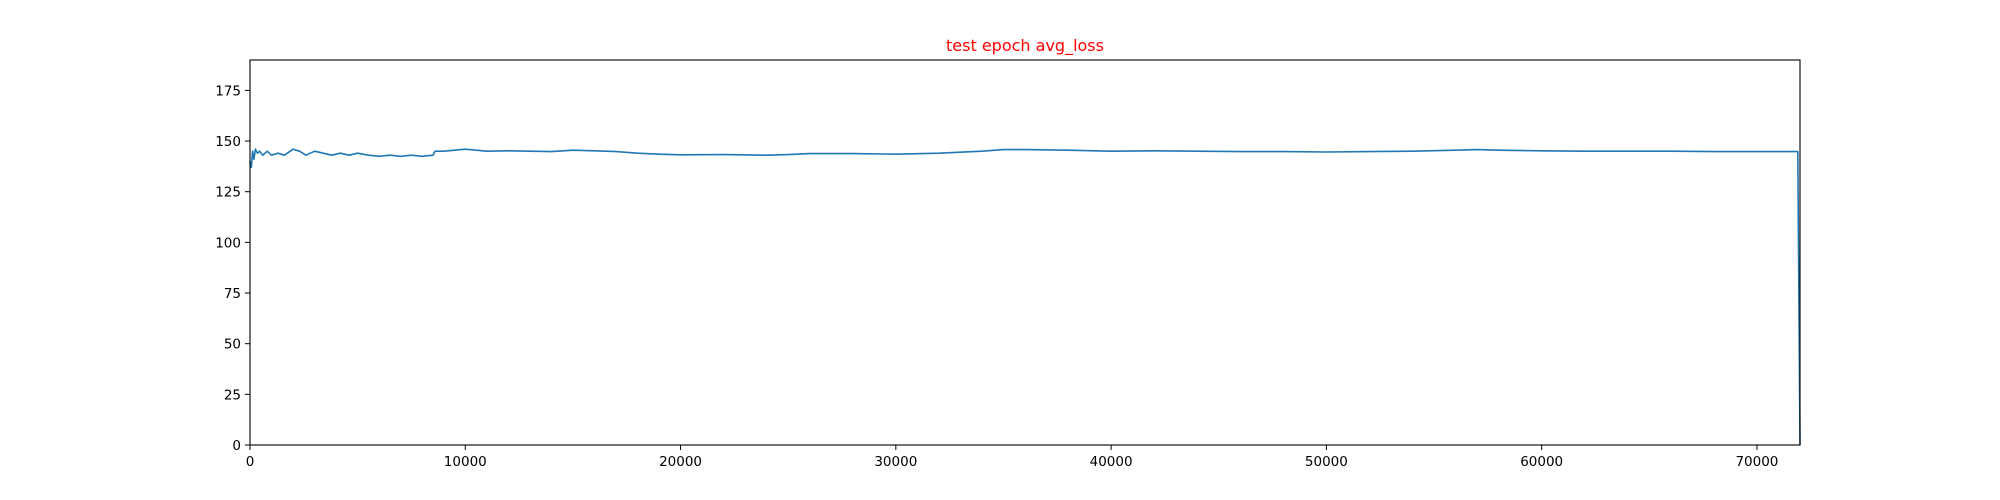  I want to click on y-tick-label: 125, so click(228, 193).